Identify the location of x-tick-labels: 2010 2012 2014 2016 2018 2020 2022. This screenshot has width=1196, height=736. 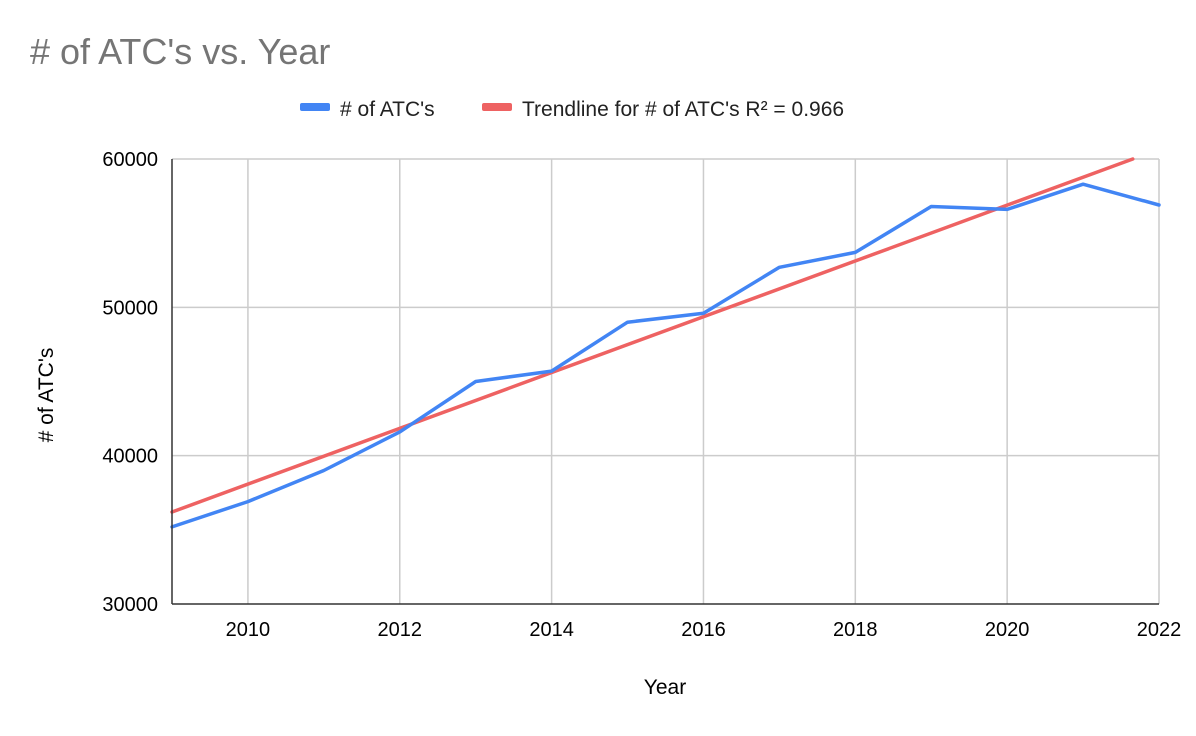
(704, 630).